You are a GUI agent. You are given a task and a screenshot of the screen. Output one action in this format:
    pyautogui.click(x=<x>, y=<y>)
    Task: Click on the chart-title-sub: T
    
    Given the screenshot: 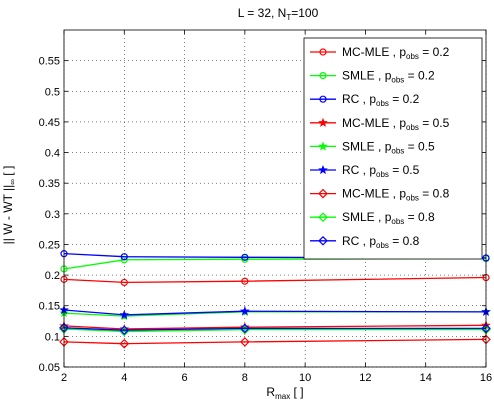 What is the action you would take?
    pyautogui.click(x=288, y=17)
    